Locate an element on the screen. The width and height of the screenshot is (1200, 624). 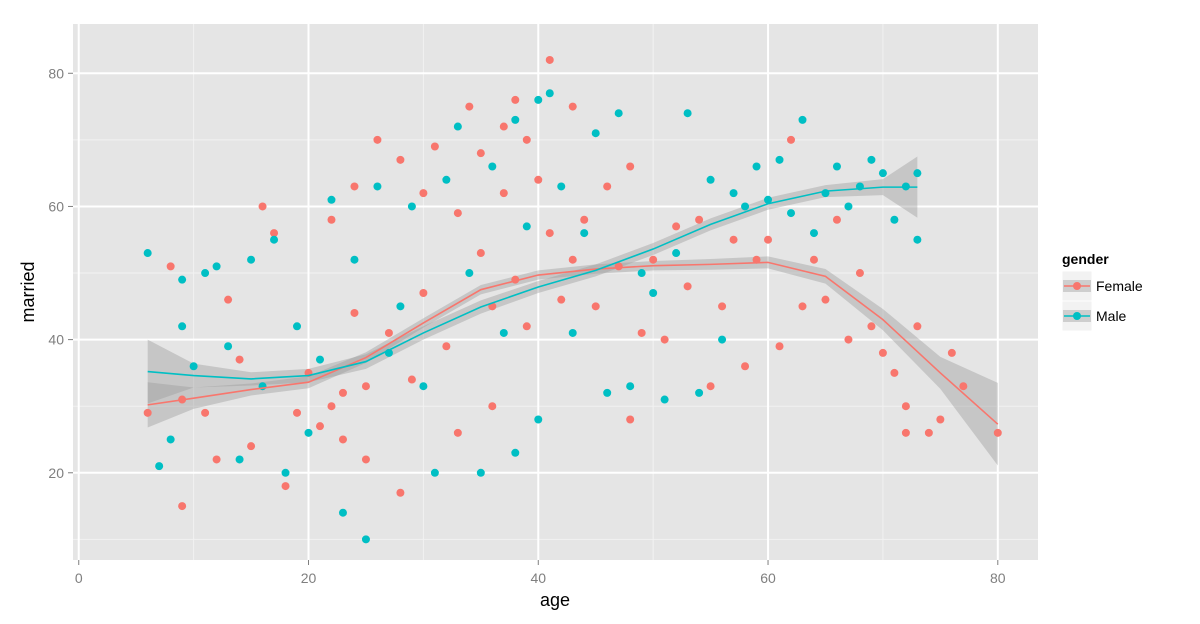
y-axis-ticks: 20 40 60 80 is located at coordinates (60, 273).